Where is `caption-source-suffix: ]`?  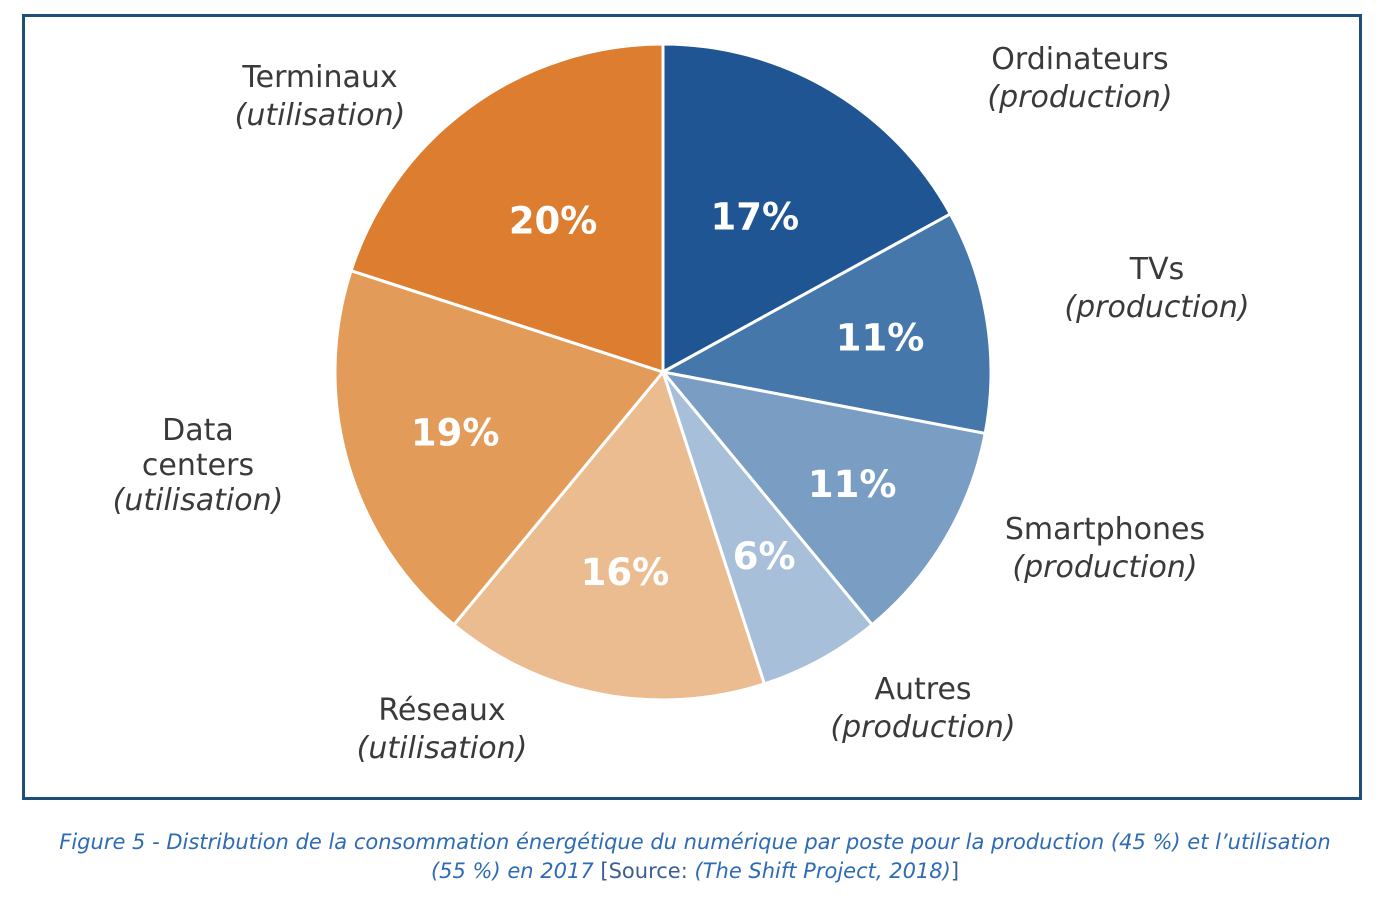
caption-source-suffix: ] is located at coordinates (955, 871).